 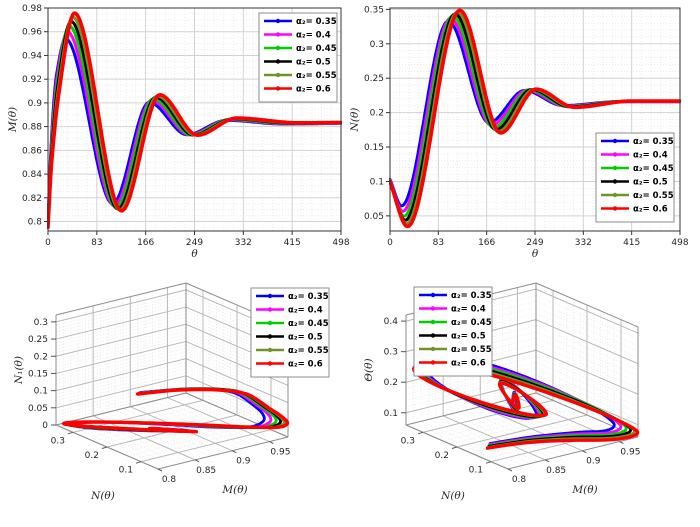 I want to click on z-axis-label: Θ(θ), so click(x=369, y=369).